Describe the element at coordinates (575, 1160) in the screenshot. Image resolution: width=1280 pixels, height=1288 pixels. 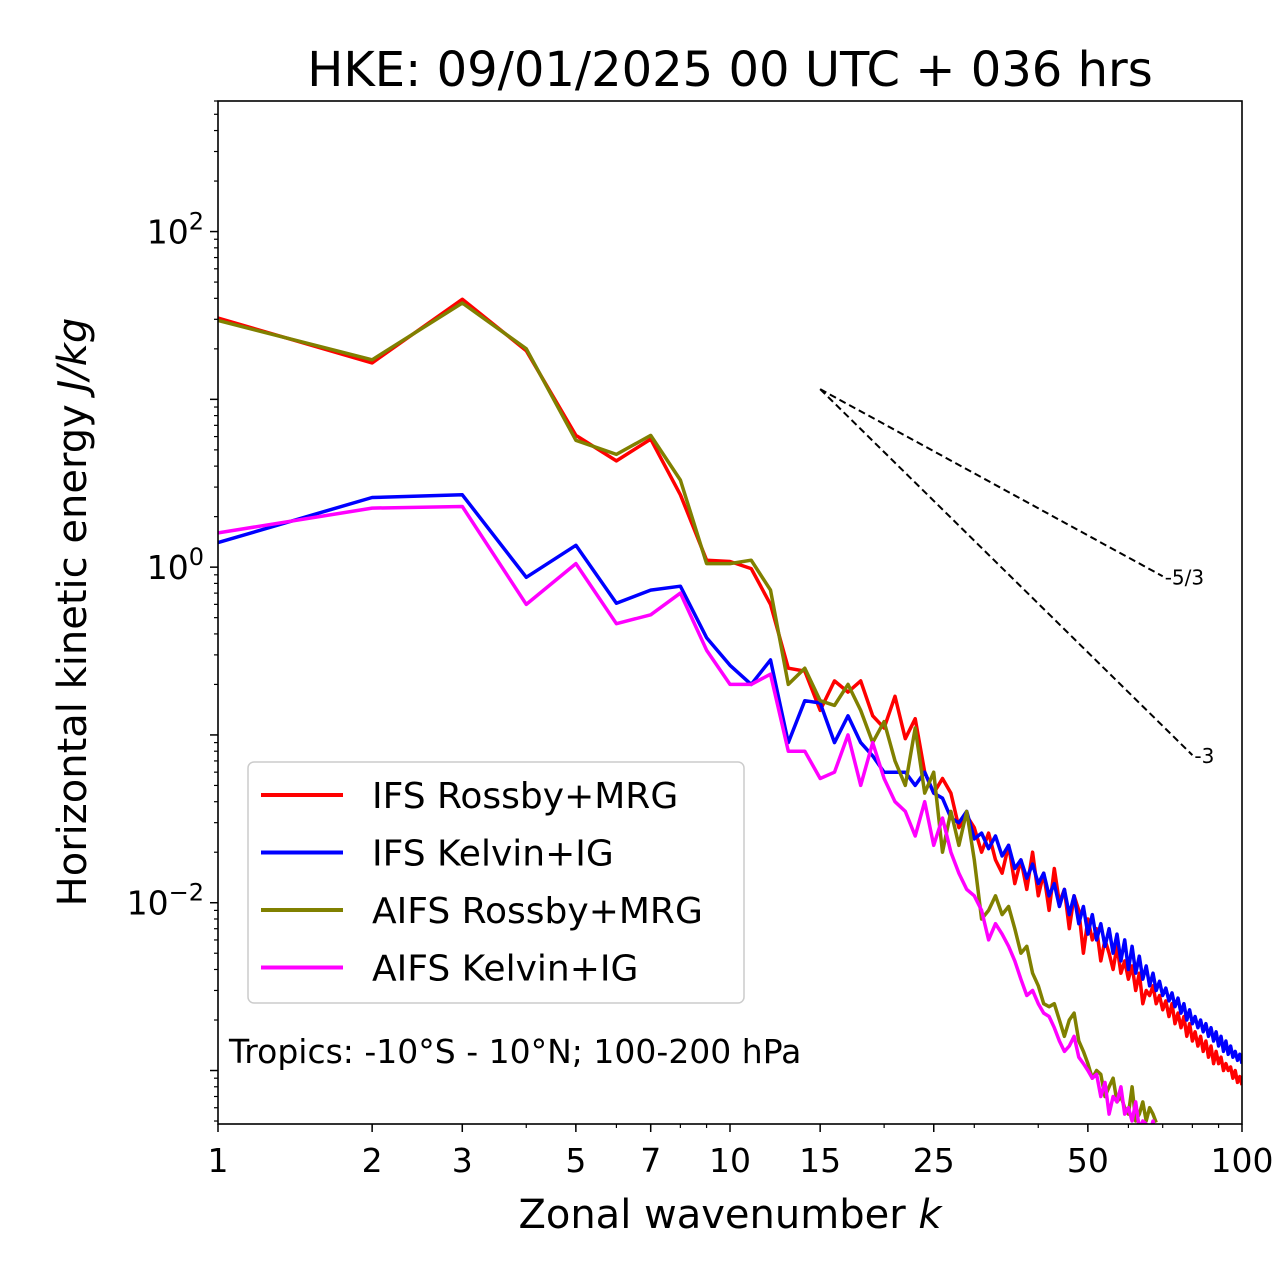
I see `x-tick-label: 5` at that location.